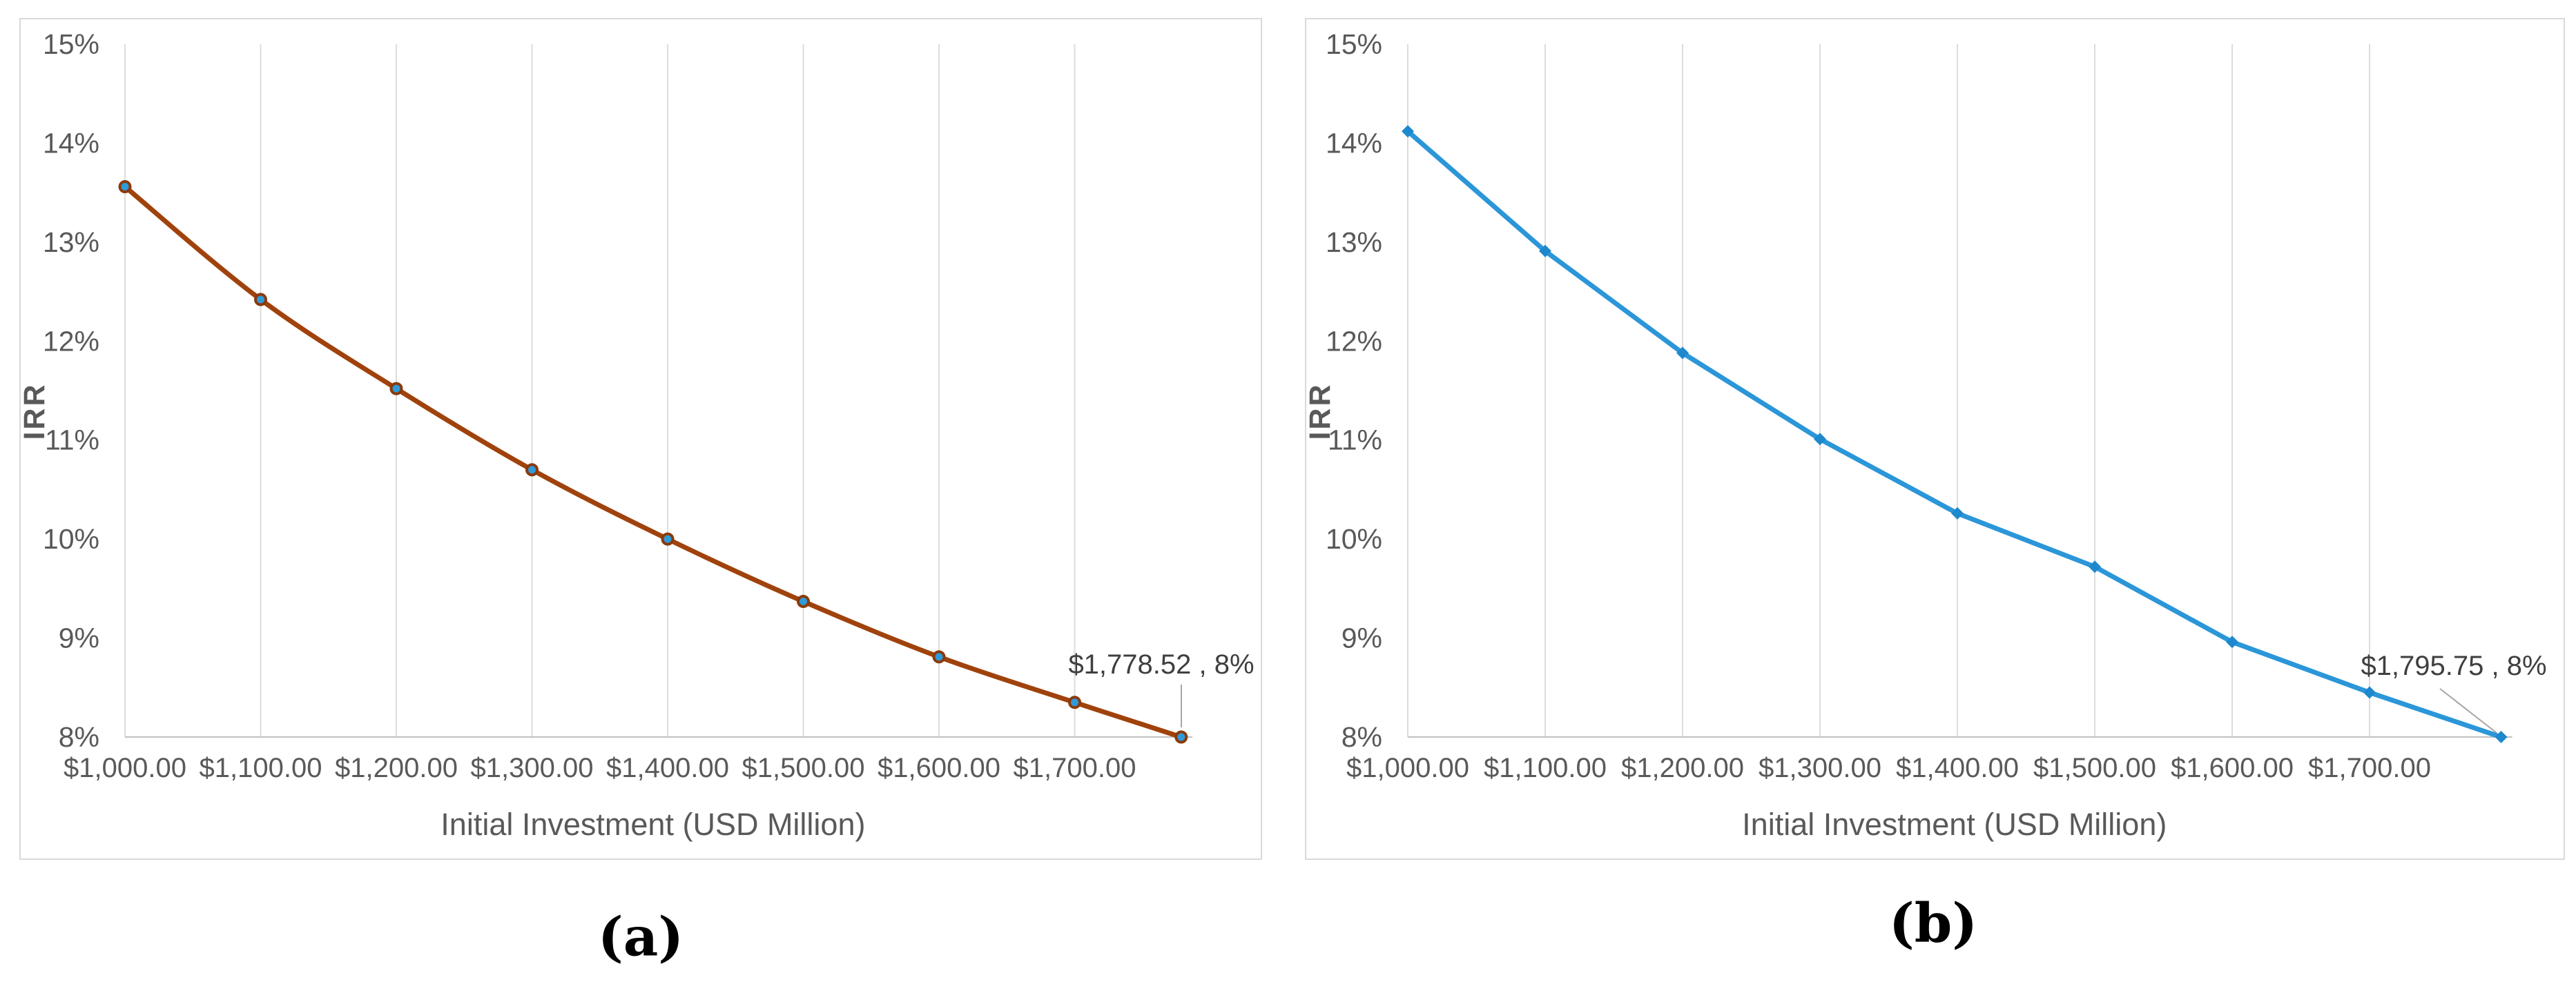  What do you see at coordinates (1933, 923) in the screenshot?
I see `figure-label-b: (b)` at bounding box center [1933, 923].